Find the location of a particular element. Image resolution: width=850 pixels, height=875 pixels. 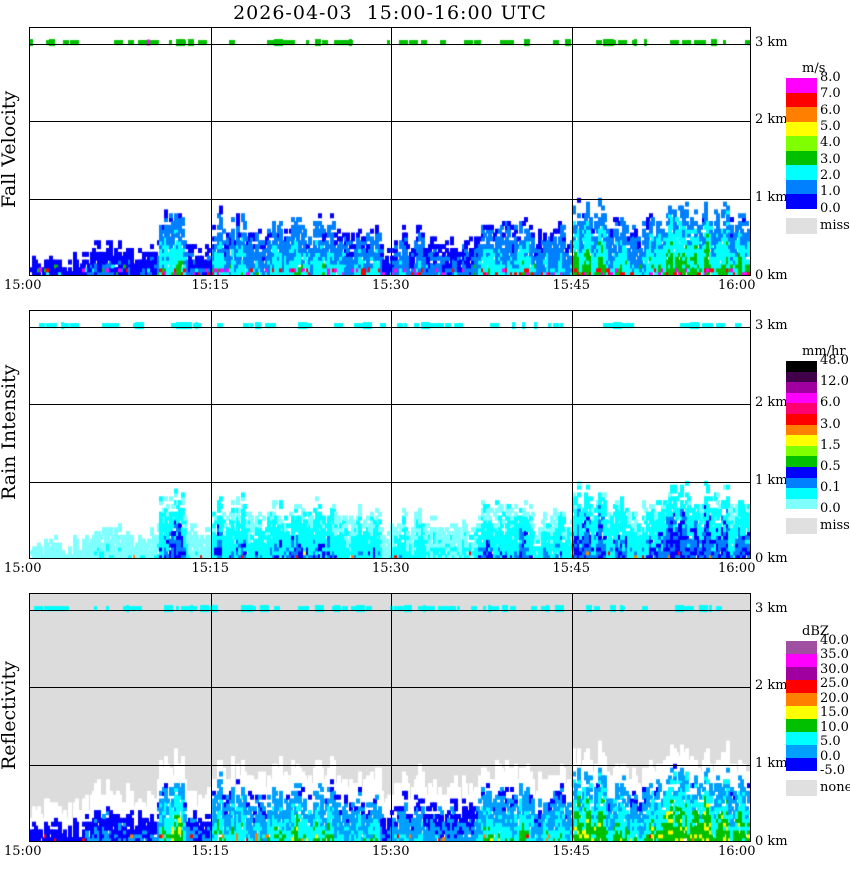

colorbar-tick: 12.0 is located at coordinates (834, 382).